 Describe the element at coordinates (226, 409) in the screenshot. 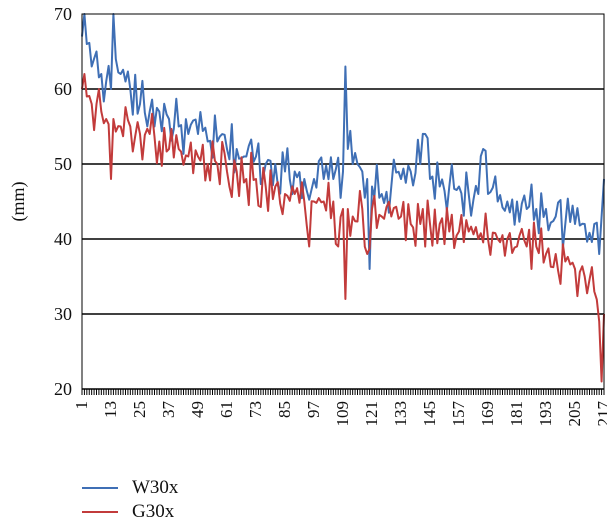

I see `x-tick-label-61: 61` at that location.